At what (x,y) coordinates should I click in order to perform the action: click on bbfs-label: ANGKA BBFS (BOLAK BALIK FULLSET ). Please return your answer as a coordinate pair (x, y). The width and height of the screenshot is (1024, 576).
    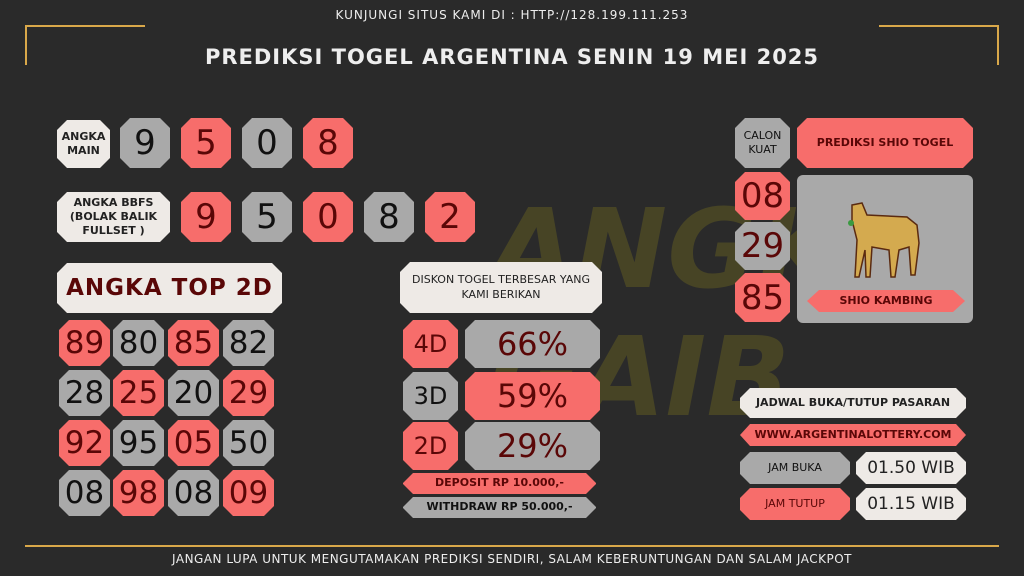
    Looking at the image, I should click on (113, 217).